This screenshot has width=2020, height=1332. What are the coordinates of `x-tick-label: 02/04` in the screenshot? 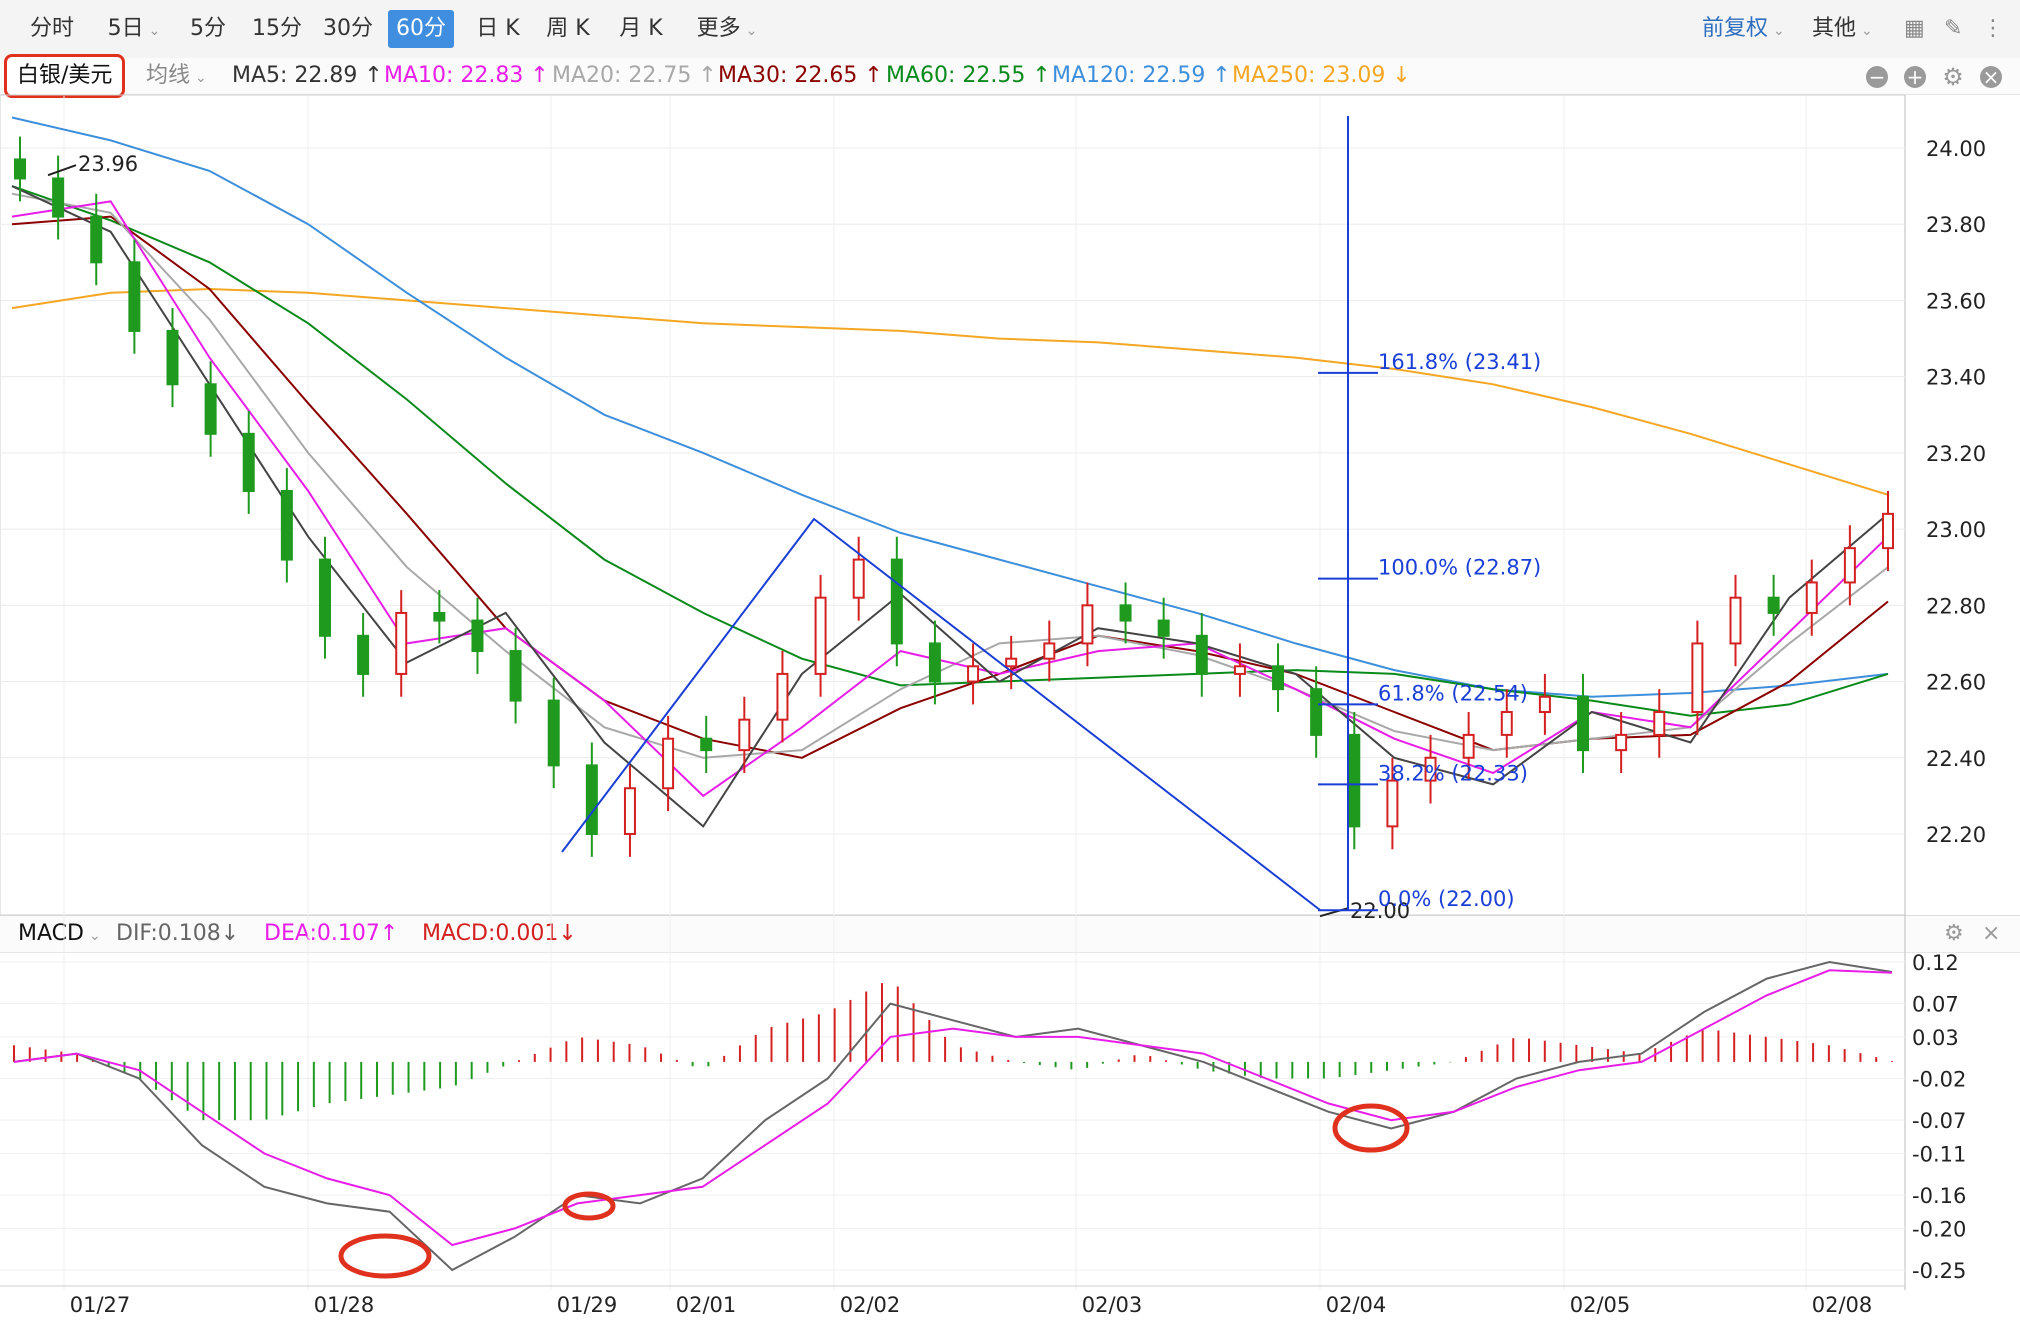 It's located at (1356, 1305).